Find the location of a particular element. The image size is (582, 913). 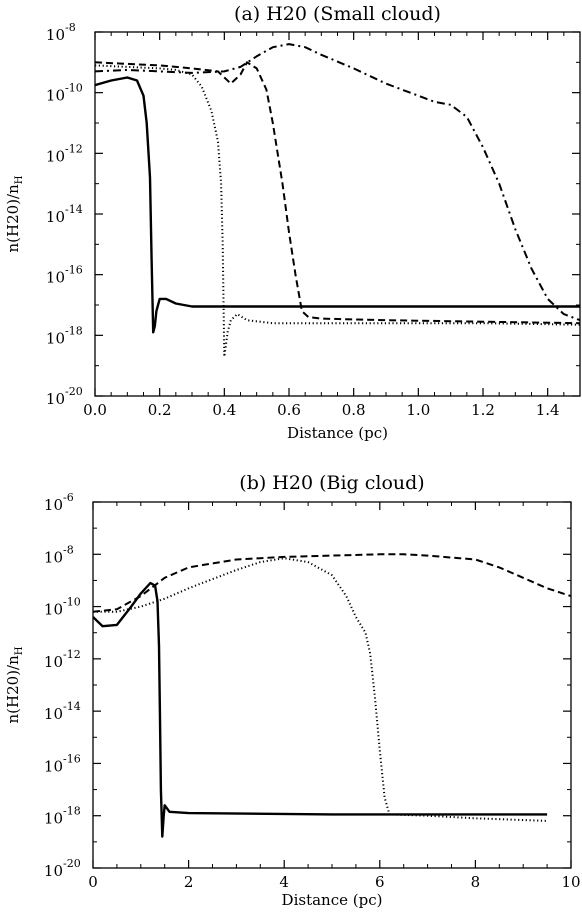

chart0-x-tick-label: 1.0 is located at coordinates (418, 410).